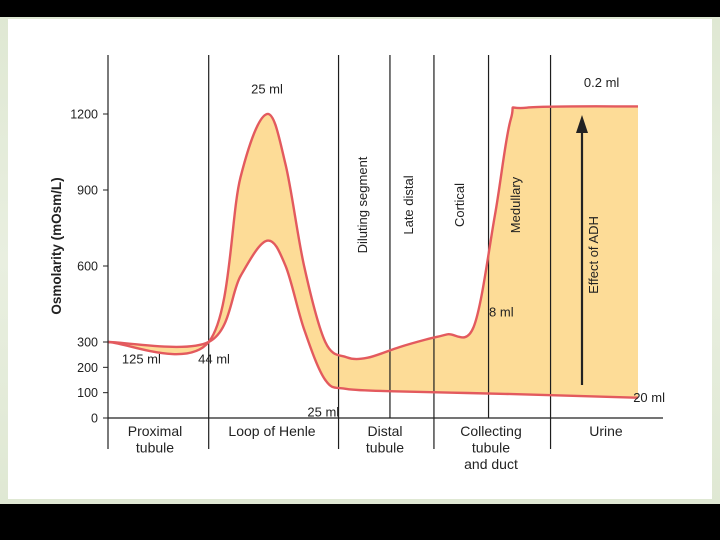  What do you see at coordinates (384, 431) in the screenshot?
I see `svg-text: Distal` at bounding box center [384, 431].